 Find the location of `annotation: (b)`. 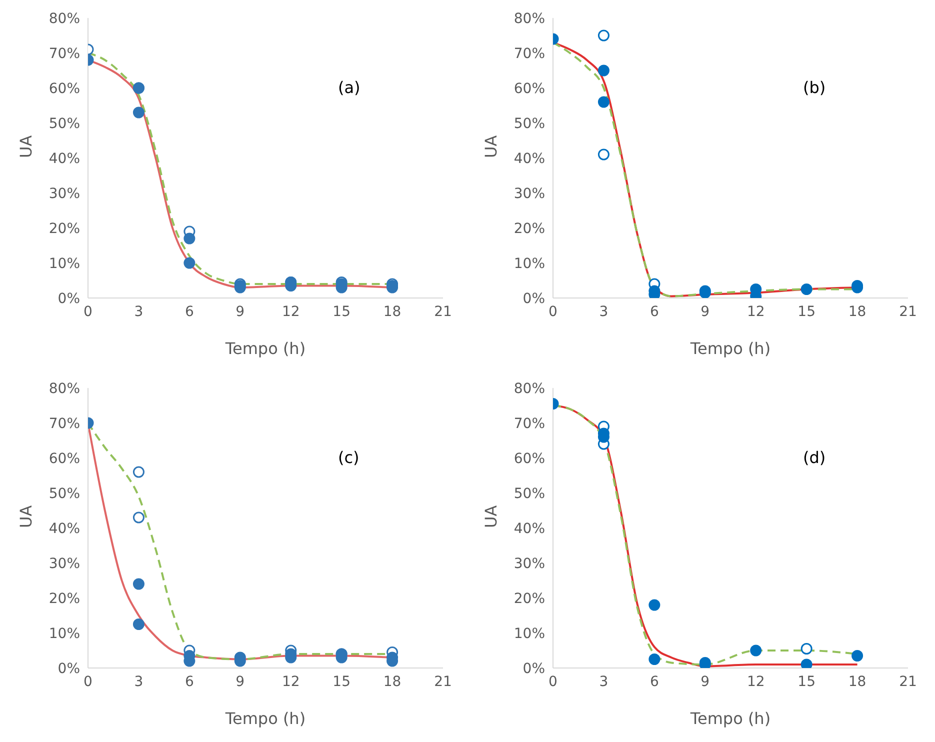

annotation: (b) is located at coordinates (814, 87).